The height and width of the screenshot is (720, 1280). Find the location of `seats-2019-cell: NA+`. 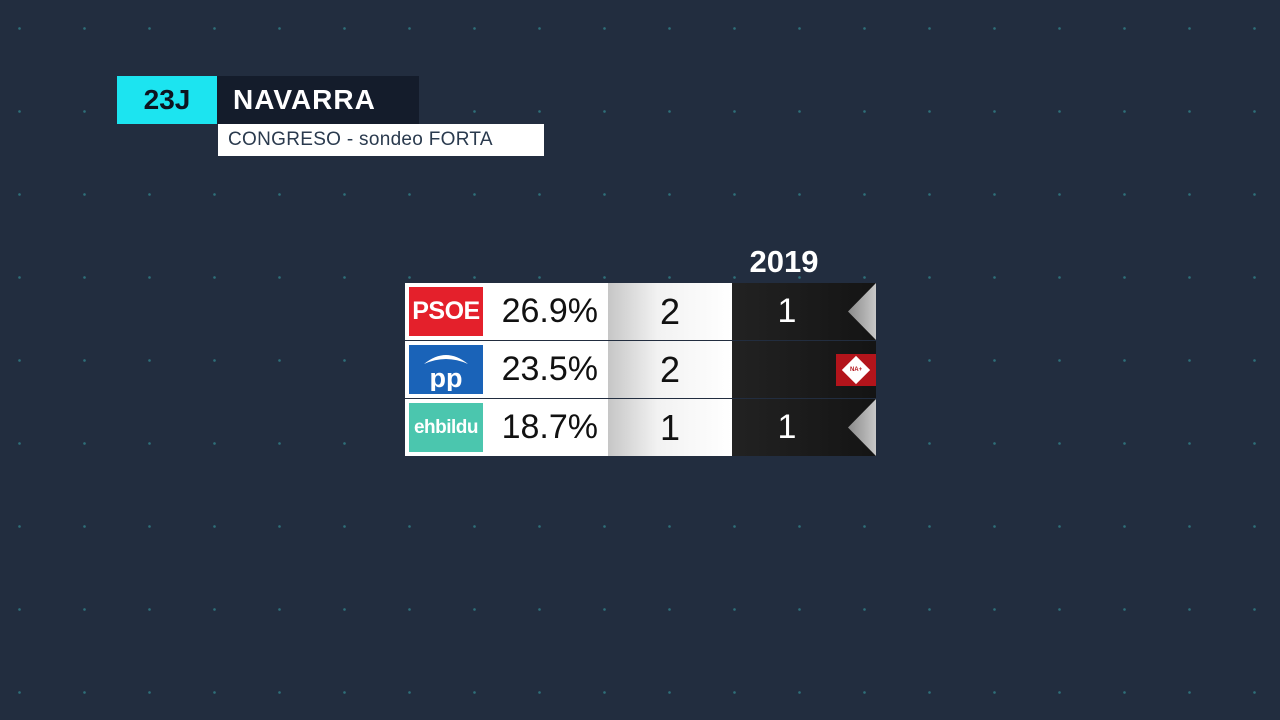

seats-2019-cell: NA+ is located at coordinates (804, 369).